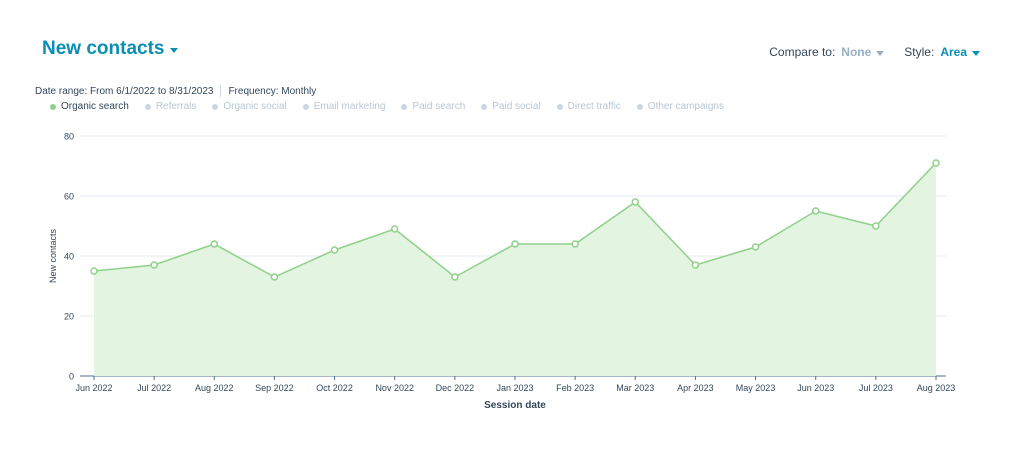 The image size is (1024, 457). Describe the element at coordinates (93, 388) in the screenshot. I see `x-tick-label: Jun 2022` at that location.